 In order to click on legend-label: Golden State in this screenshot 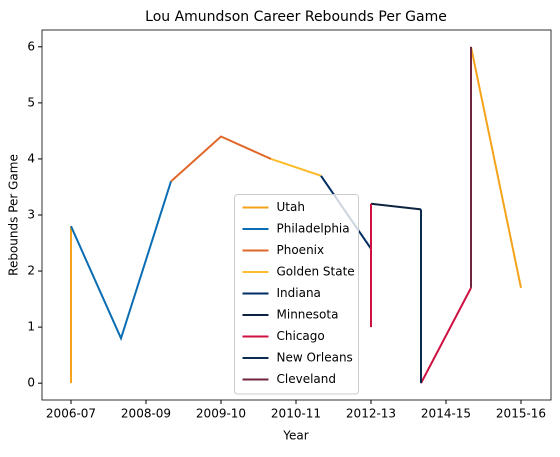, I will do `click(316, 272)`.